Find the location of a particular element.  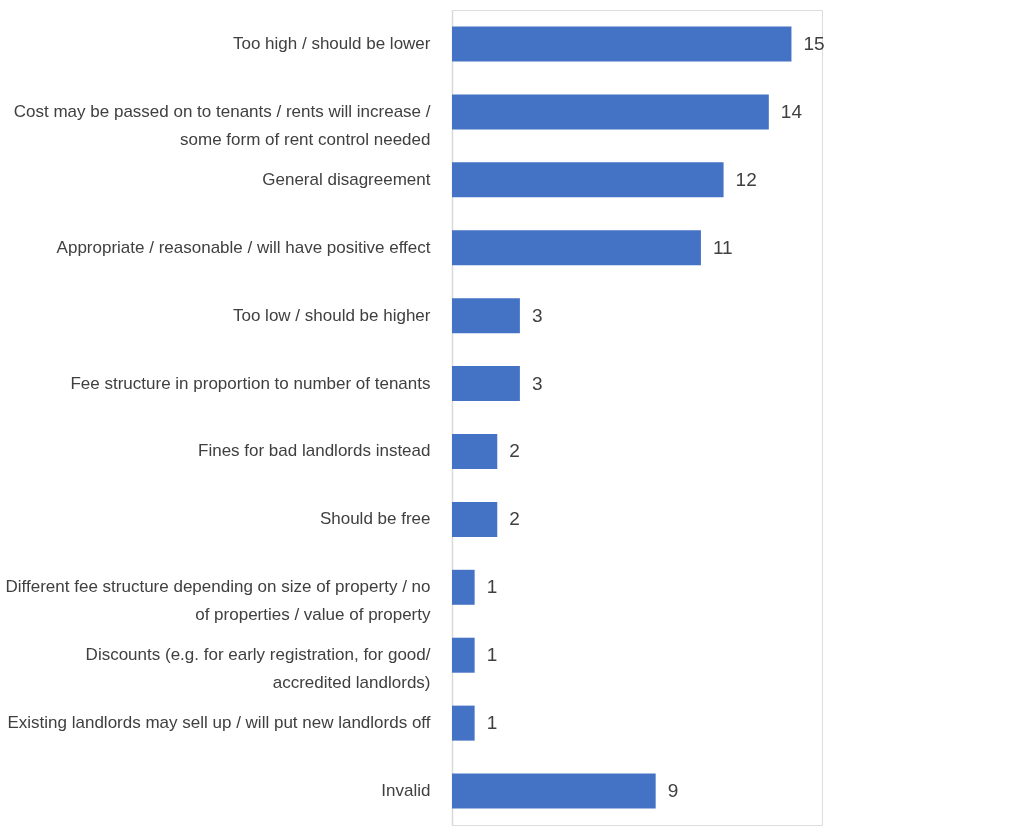

y-tick-label: Cost may be passed on to tenants / rents will increase / some form of rent control needed is located at coordinates (222, 125).